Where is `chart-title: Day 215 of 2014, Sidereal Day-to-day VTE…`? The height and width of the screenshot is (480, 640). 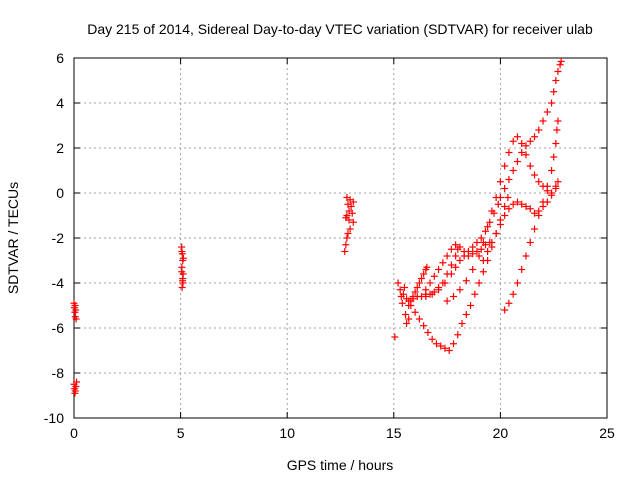
chart-title: Day 215 of 2014, Sidereal Day-to-day VTE… is located at coordinates (340, 29).